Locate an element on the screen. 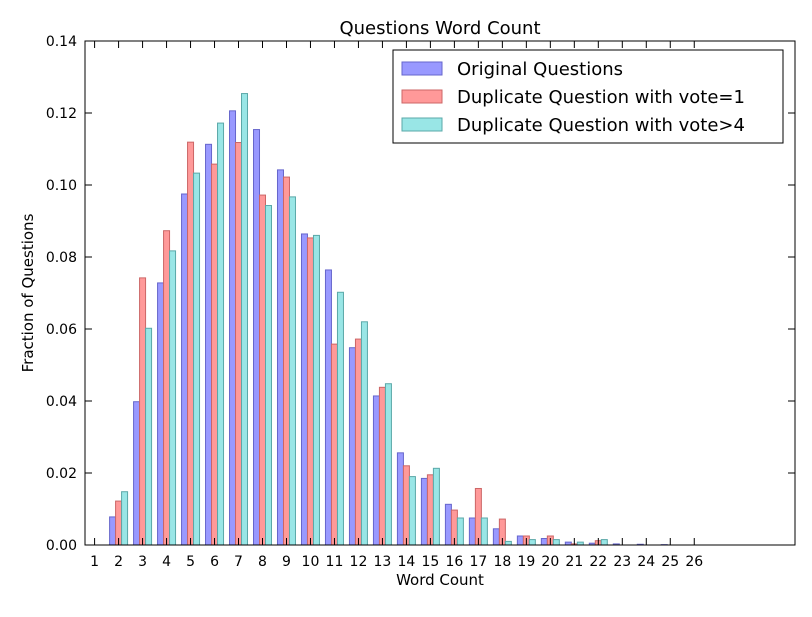  x-tick-label: 19 is located at coordinates (526, 562).